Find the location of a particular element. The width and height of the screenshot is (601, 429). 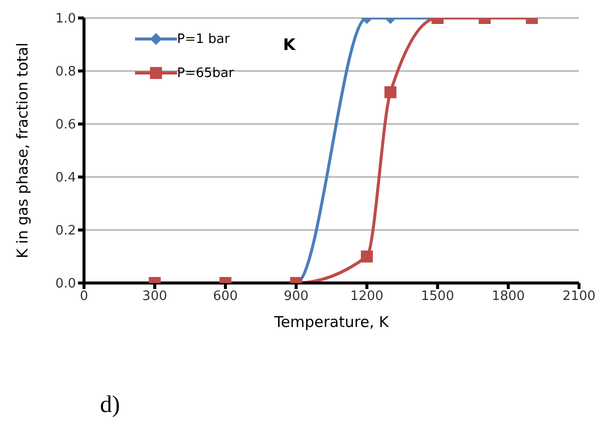

x-tick-label: 1800 is located at coordinates (508, 296).